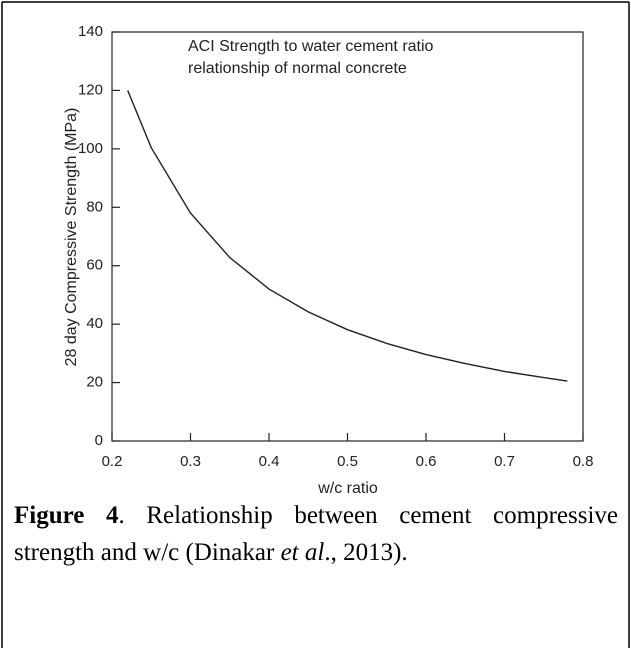 This screenshot has height=648, width=631. What do you see at coordinates (426, 461) in the screenshot?
I see `x-tick-label: 0.6` at bounding box center [426, 461].